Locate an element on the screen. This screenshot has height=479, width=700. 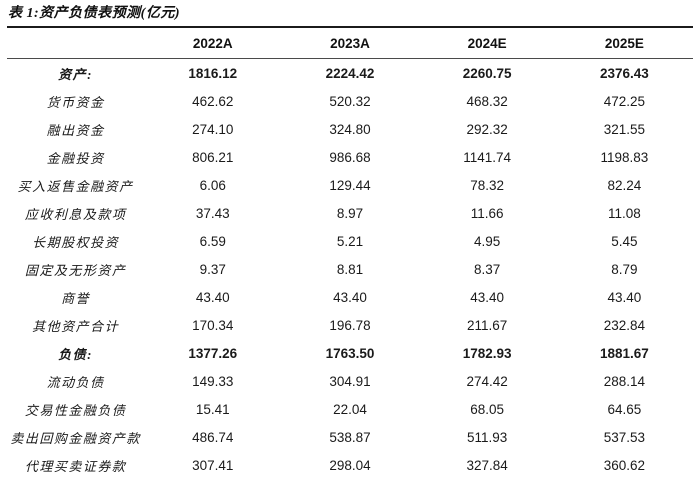
row-label: 买入返售金融资产 is located at coordinates (75, 186).